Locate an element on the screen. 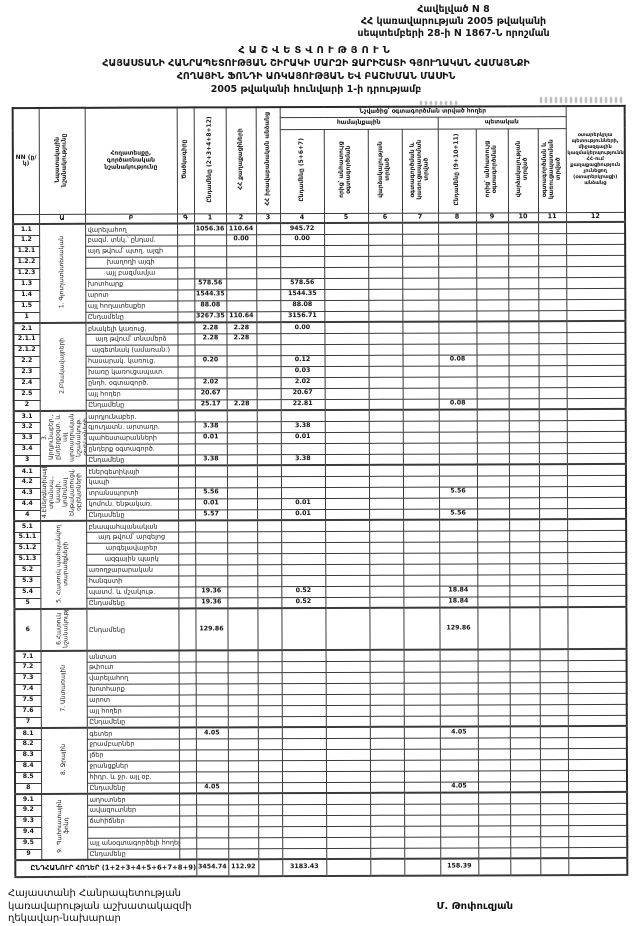 The image size is (632, 926). cell-c4: 2.02 is located at coordinates (302, 382).